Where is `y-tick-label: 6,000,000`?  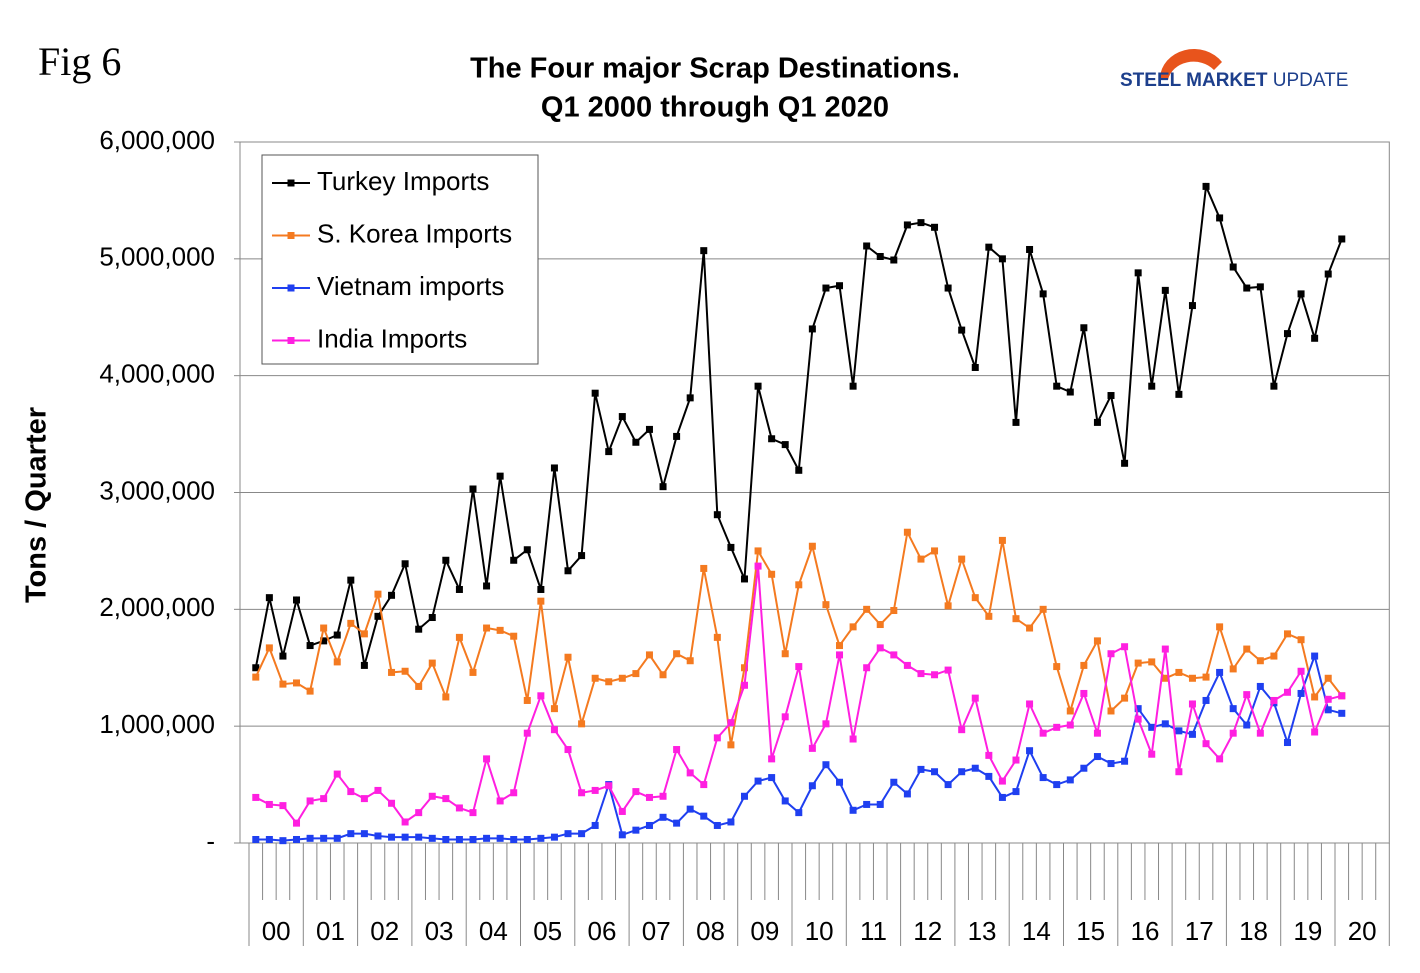 y-tick-label: 6,000,000 is located at coordinates (157, 140).